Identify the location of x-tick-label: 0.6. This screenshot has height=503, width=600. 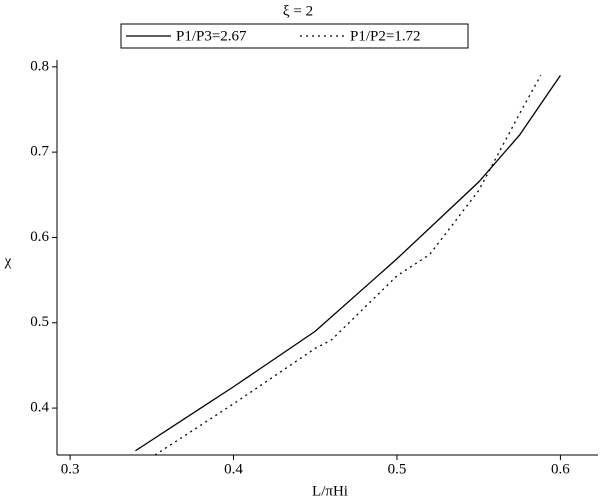
(560, 469).